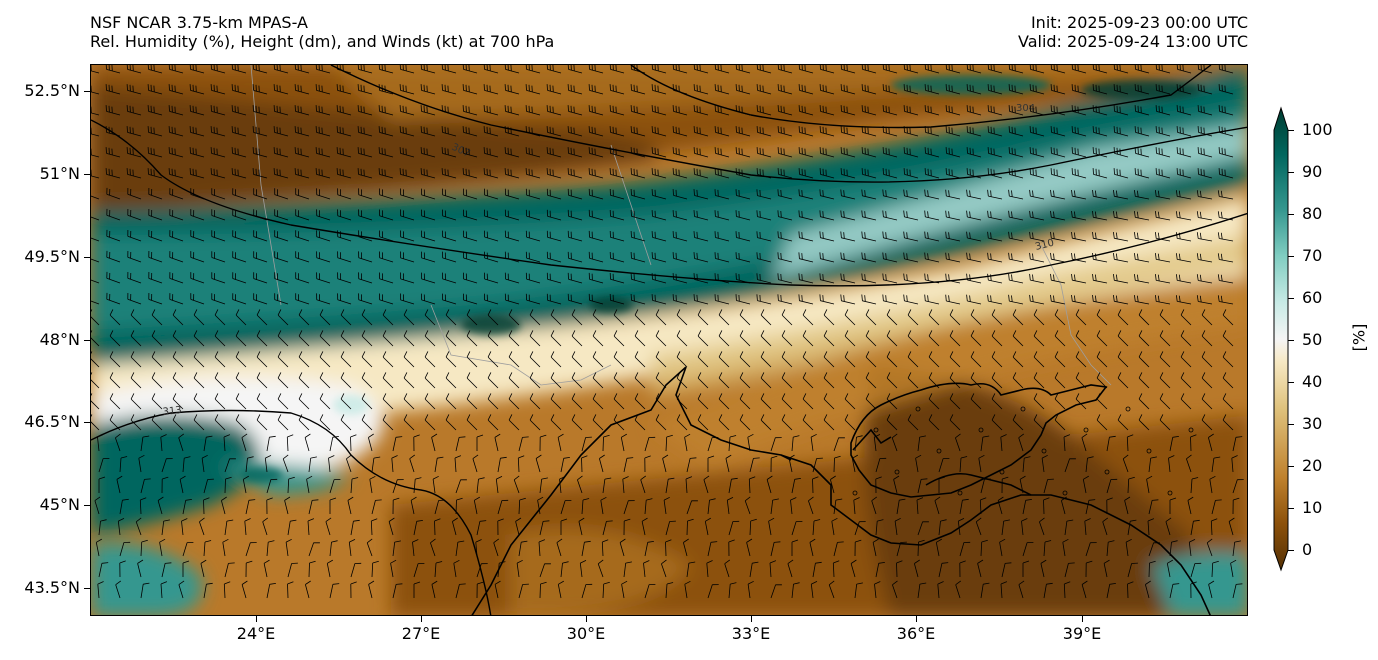 The image size is (1378, 660). I want to click on contour-label-304: 304, so click(1025, 108).